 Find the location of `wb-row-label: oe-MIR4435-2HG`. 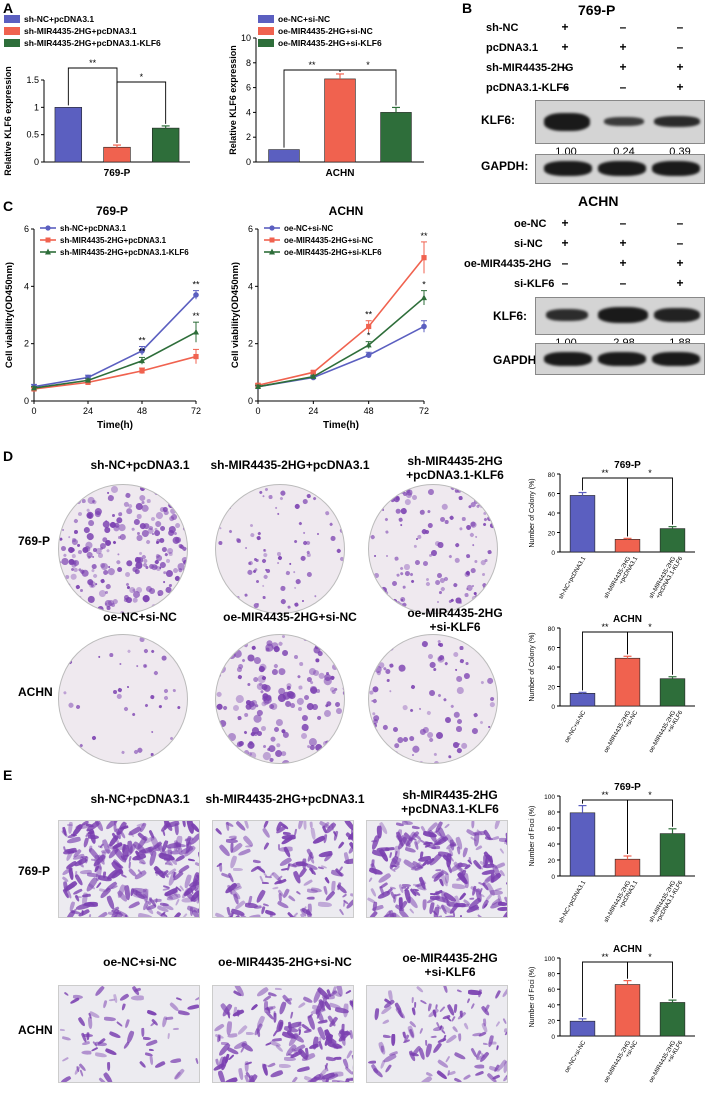

wb-row-label: oe-MIR4435-2HG is located at coordinates (508, 264).